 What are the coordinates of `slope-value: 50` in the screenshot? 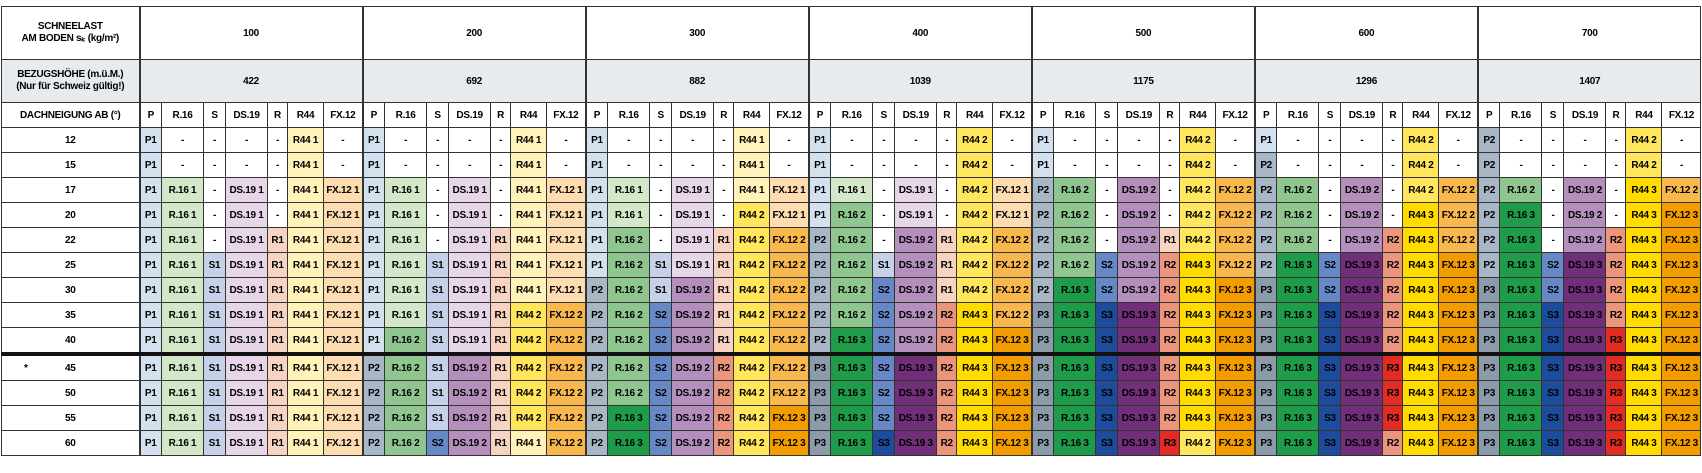 It's located at (70, 393).